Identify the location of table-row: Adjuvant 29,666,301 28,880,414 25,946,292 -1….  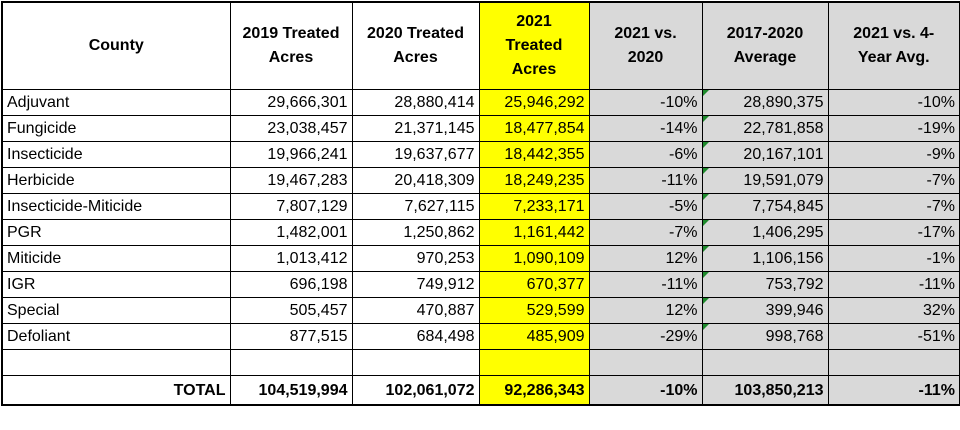
(480, 102).